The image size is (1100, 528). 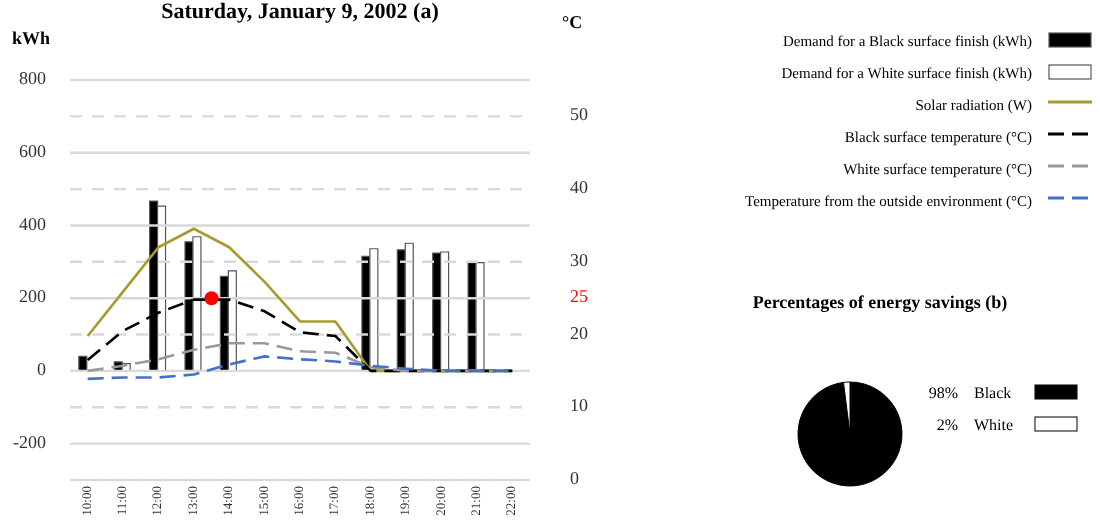 What do you see at coordinates (33, 296) in the screenshot?
I see `y-tick-label: 200` at bounding box center [33, 296].